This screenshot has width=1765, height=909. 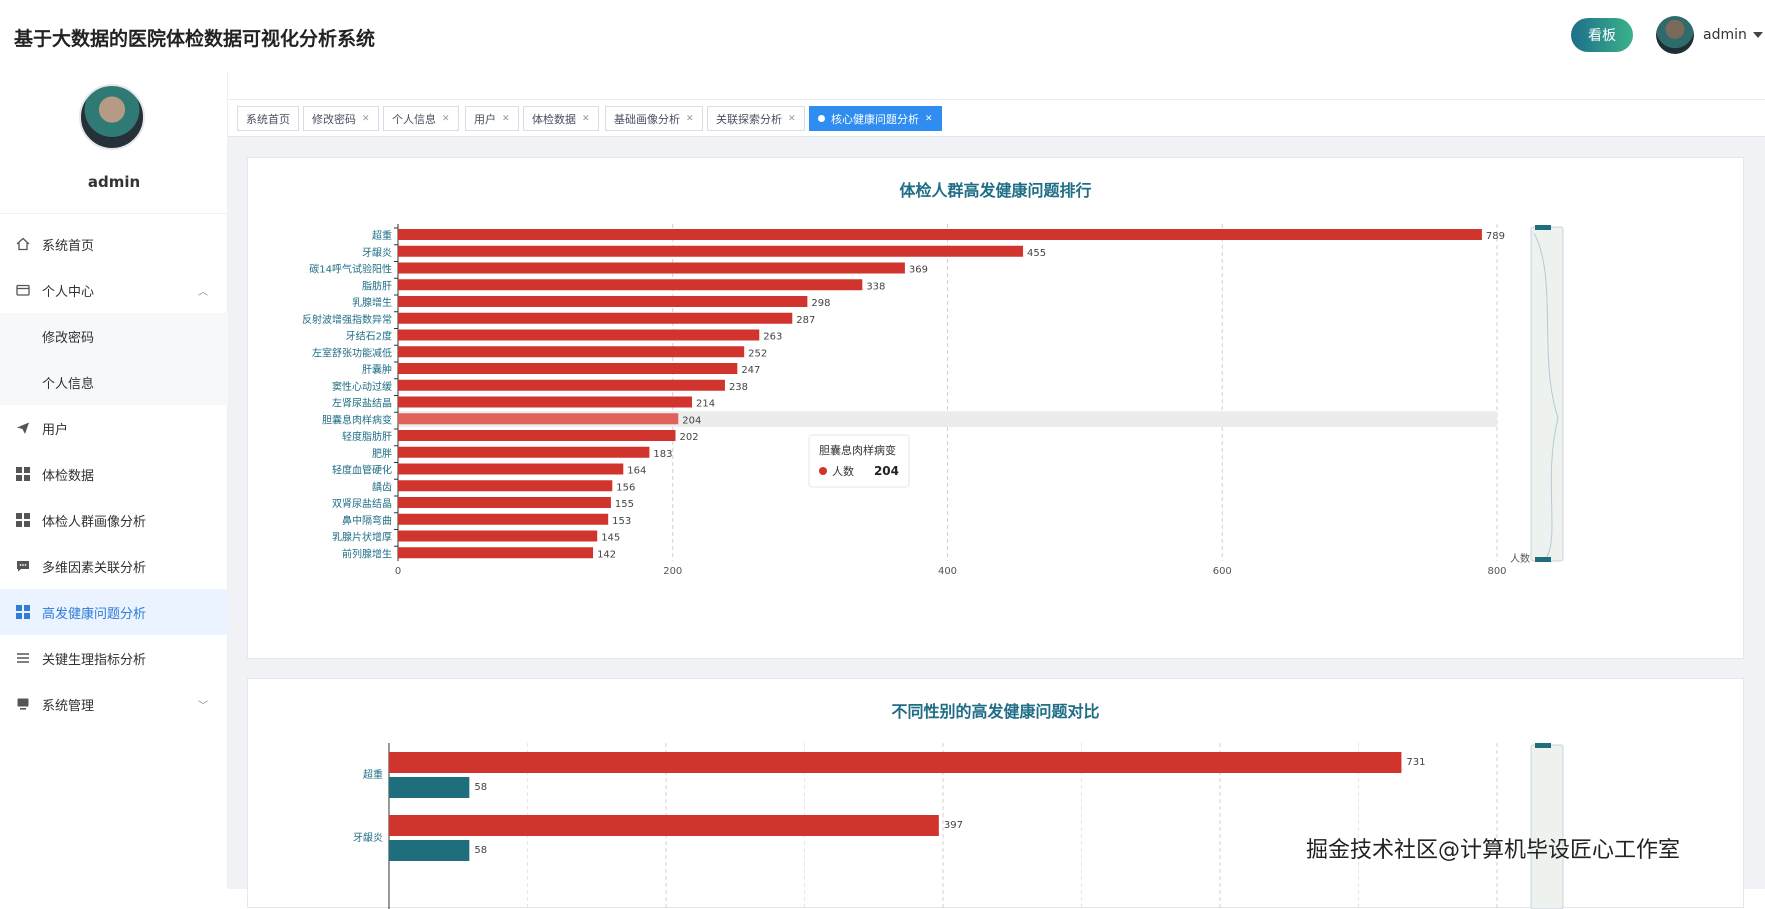 I want to click on y-tick-label: 肥胖, so click(x=382, y=454).